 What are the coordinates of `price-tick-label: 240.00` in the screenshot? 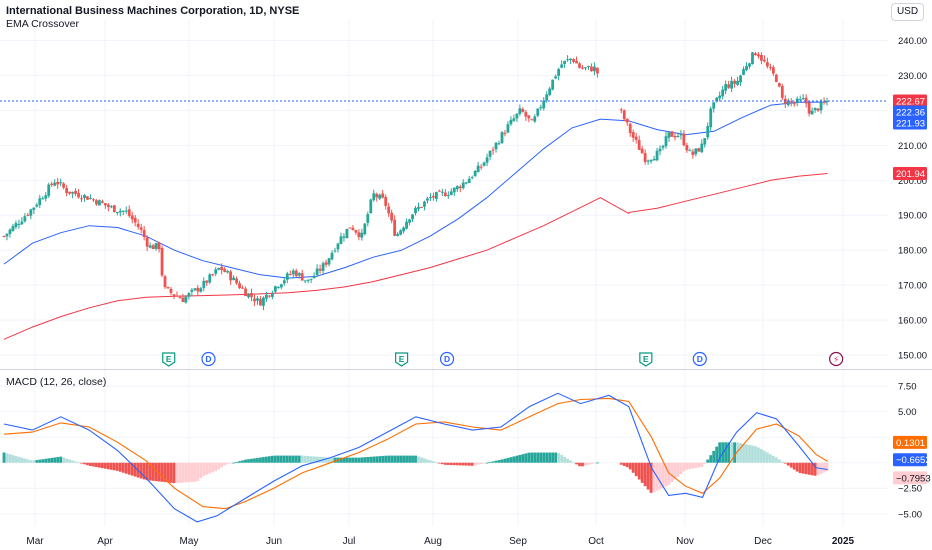 It's located at (912, 41).